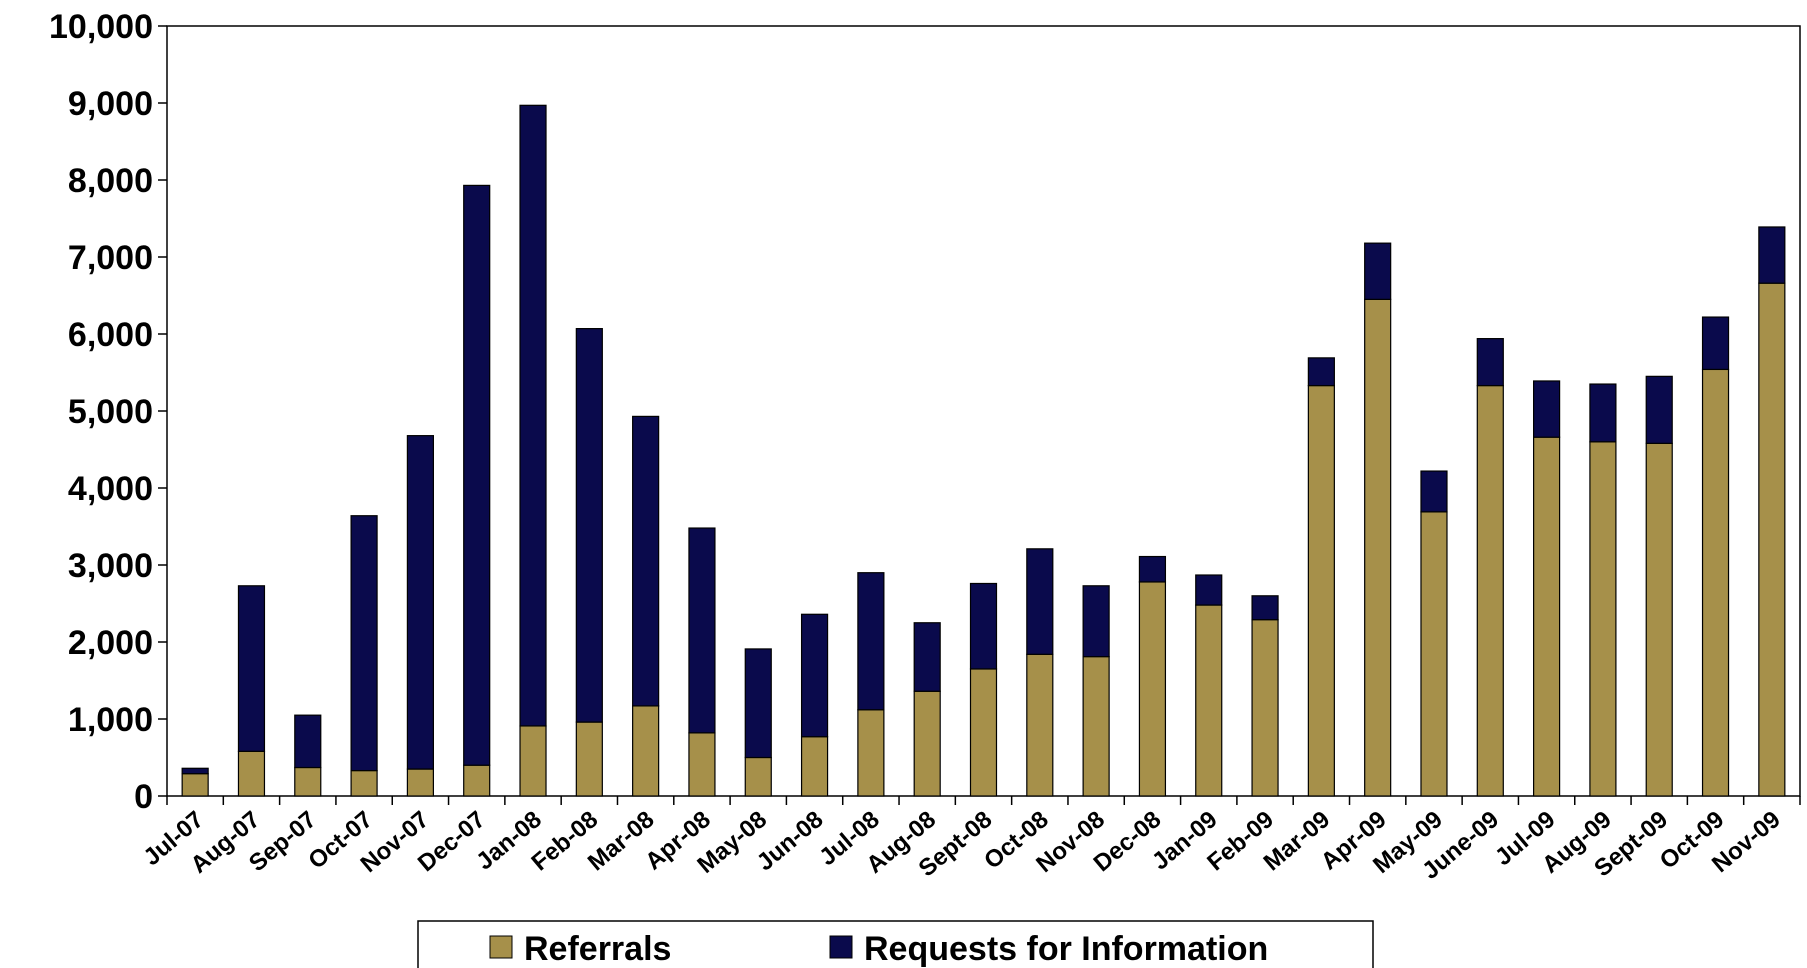  Describe the element at coordinates (1066, 949) in the screenshot. I see `legend-label-requests-for-information: Requests for Information` at that location.